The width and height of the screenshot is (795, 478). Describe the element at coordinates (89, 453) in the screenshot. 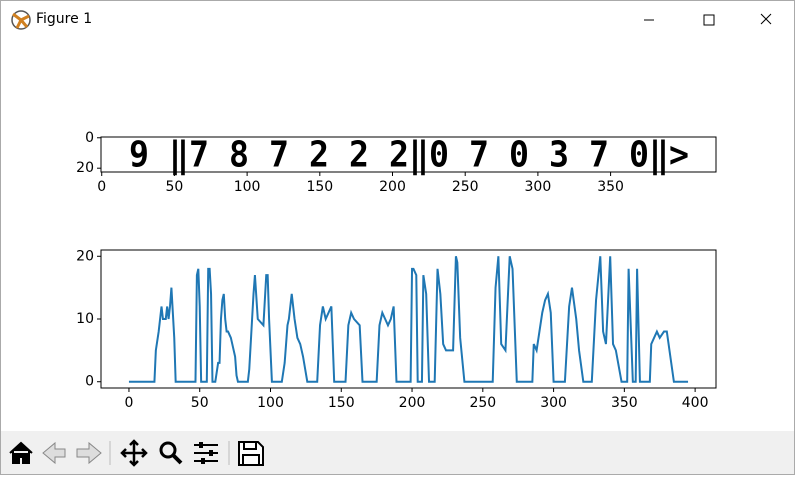

I see `forward-button` at that location.